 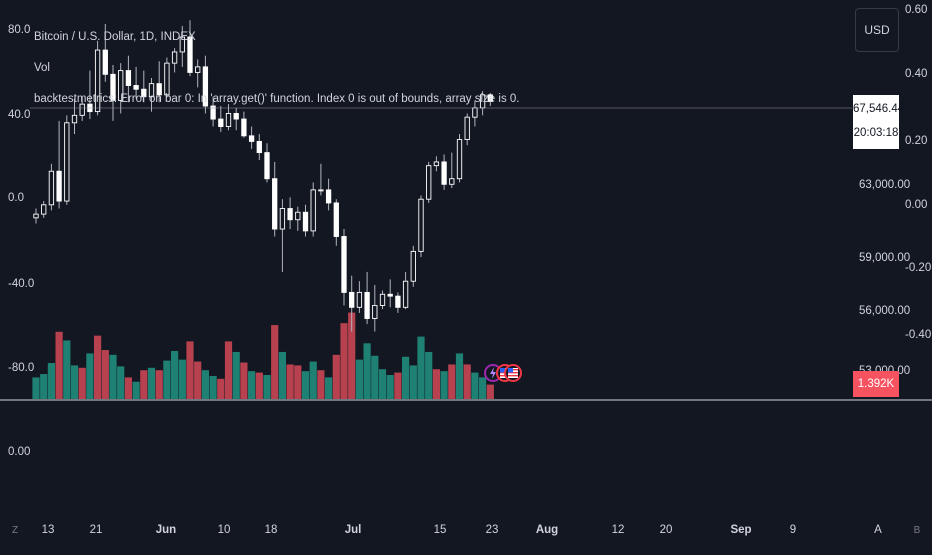 I want to click on currency-button: USD, so click(x=877, y=30).